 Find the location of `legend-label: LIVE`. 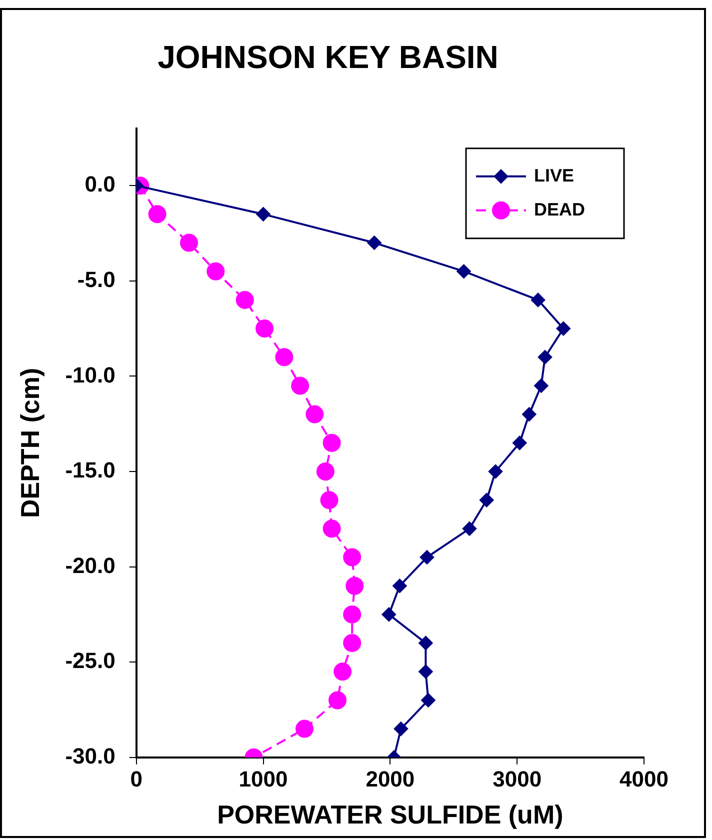

legend-label: LIVE is located at coordinates (554, 175).